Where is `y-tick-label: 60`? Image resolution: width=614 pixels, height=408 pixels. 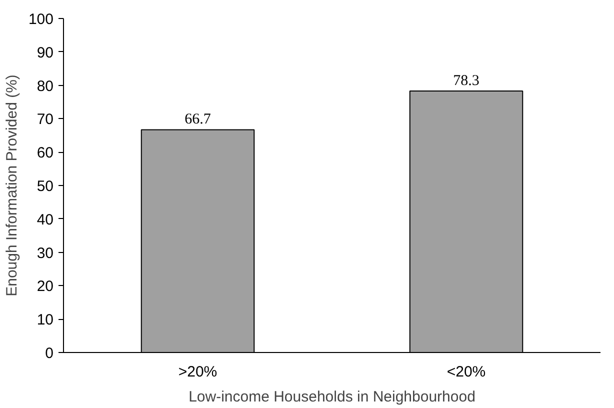 y-tick-label: 60 is located at coordinates (45, 153).